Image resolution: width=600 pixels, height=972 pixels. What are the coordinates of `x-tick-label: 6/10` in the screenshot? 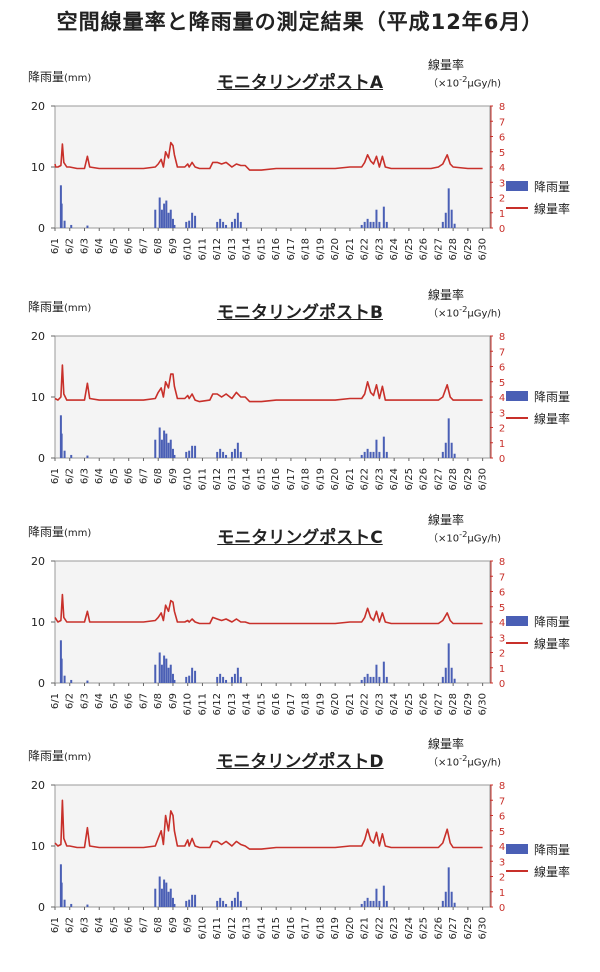 It's located at (188, 249).